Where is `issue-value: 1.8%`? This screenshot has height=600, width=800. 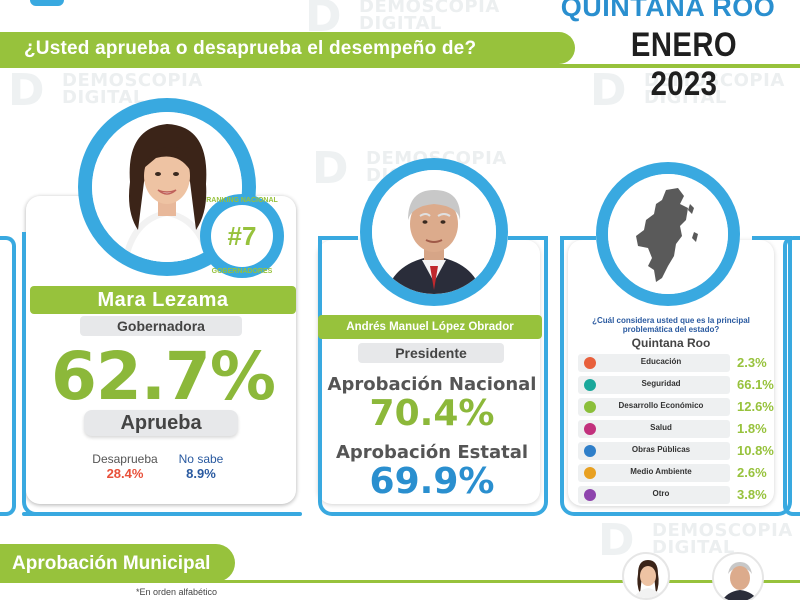
issue-value: 1.8% is located at coordinates (752, 428).